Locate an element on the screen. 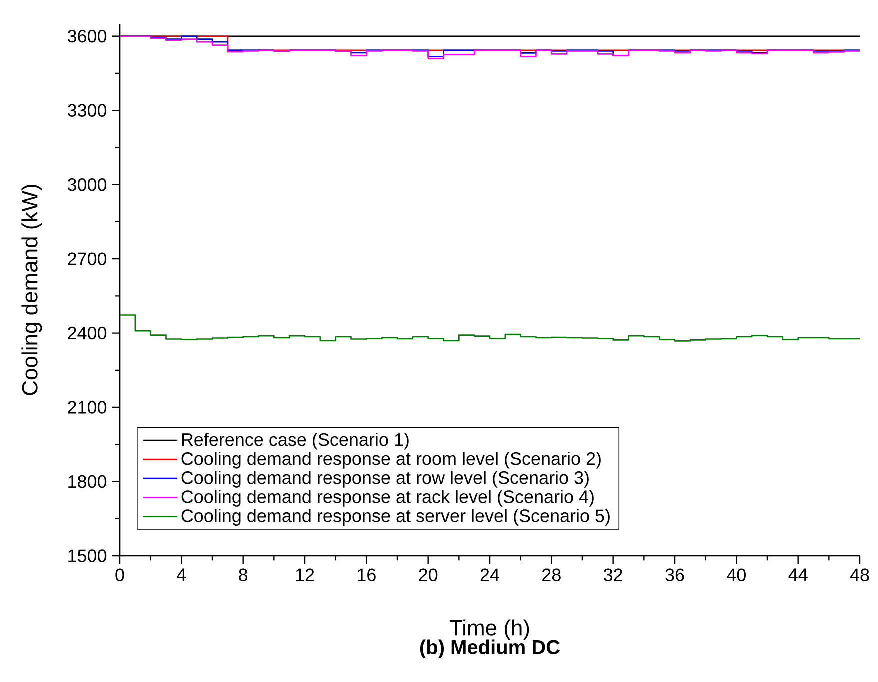  legend-label: Cooling demand response at row level (Scenario 3) is located at coordinates (385, 479).